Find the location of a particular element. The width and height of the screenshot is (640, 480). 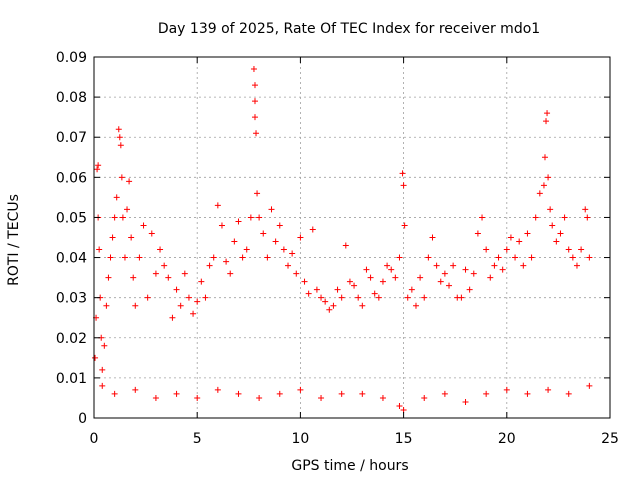

x-tick-label: 10 is located at coordinates (300, 439).